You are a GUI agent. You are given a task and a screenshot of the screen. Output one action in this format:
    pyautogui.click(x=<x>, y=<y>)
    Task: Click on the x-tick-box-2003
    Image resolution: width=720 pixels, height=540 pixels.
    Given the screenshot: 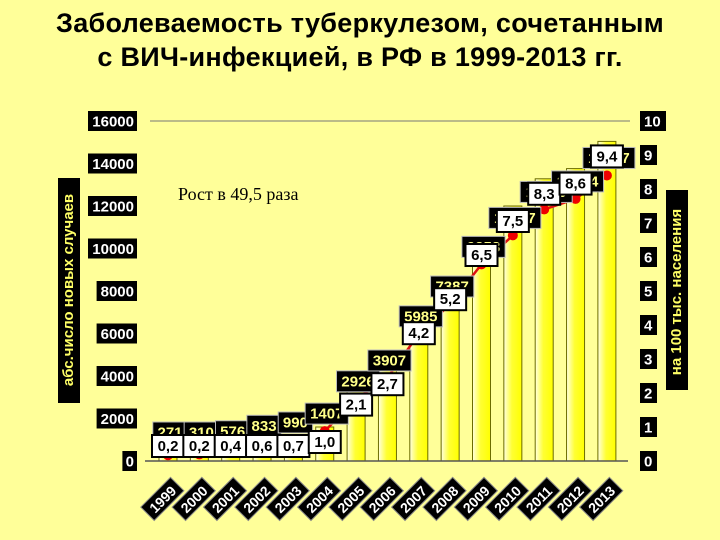 What is the action you would take?
    pyautogui.click(x=288, y=499)
    